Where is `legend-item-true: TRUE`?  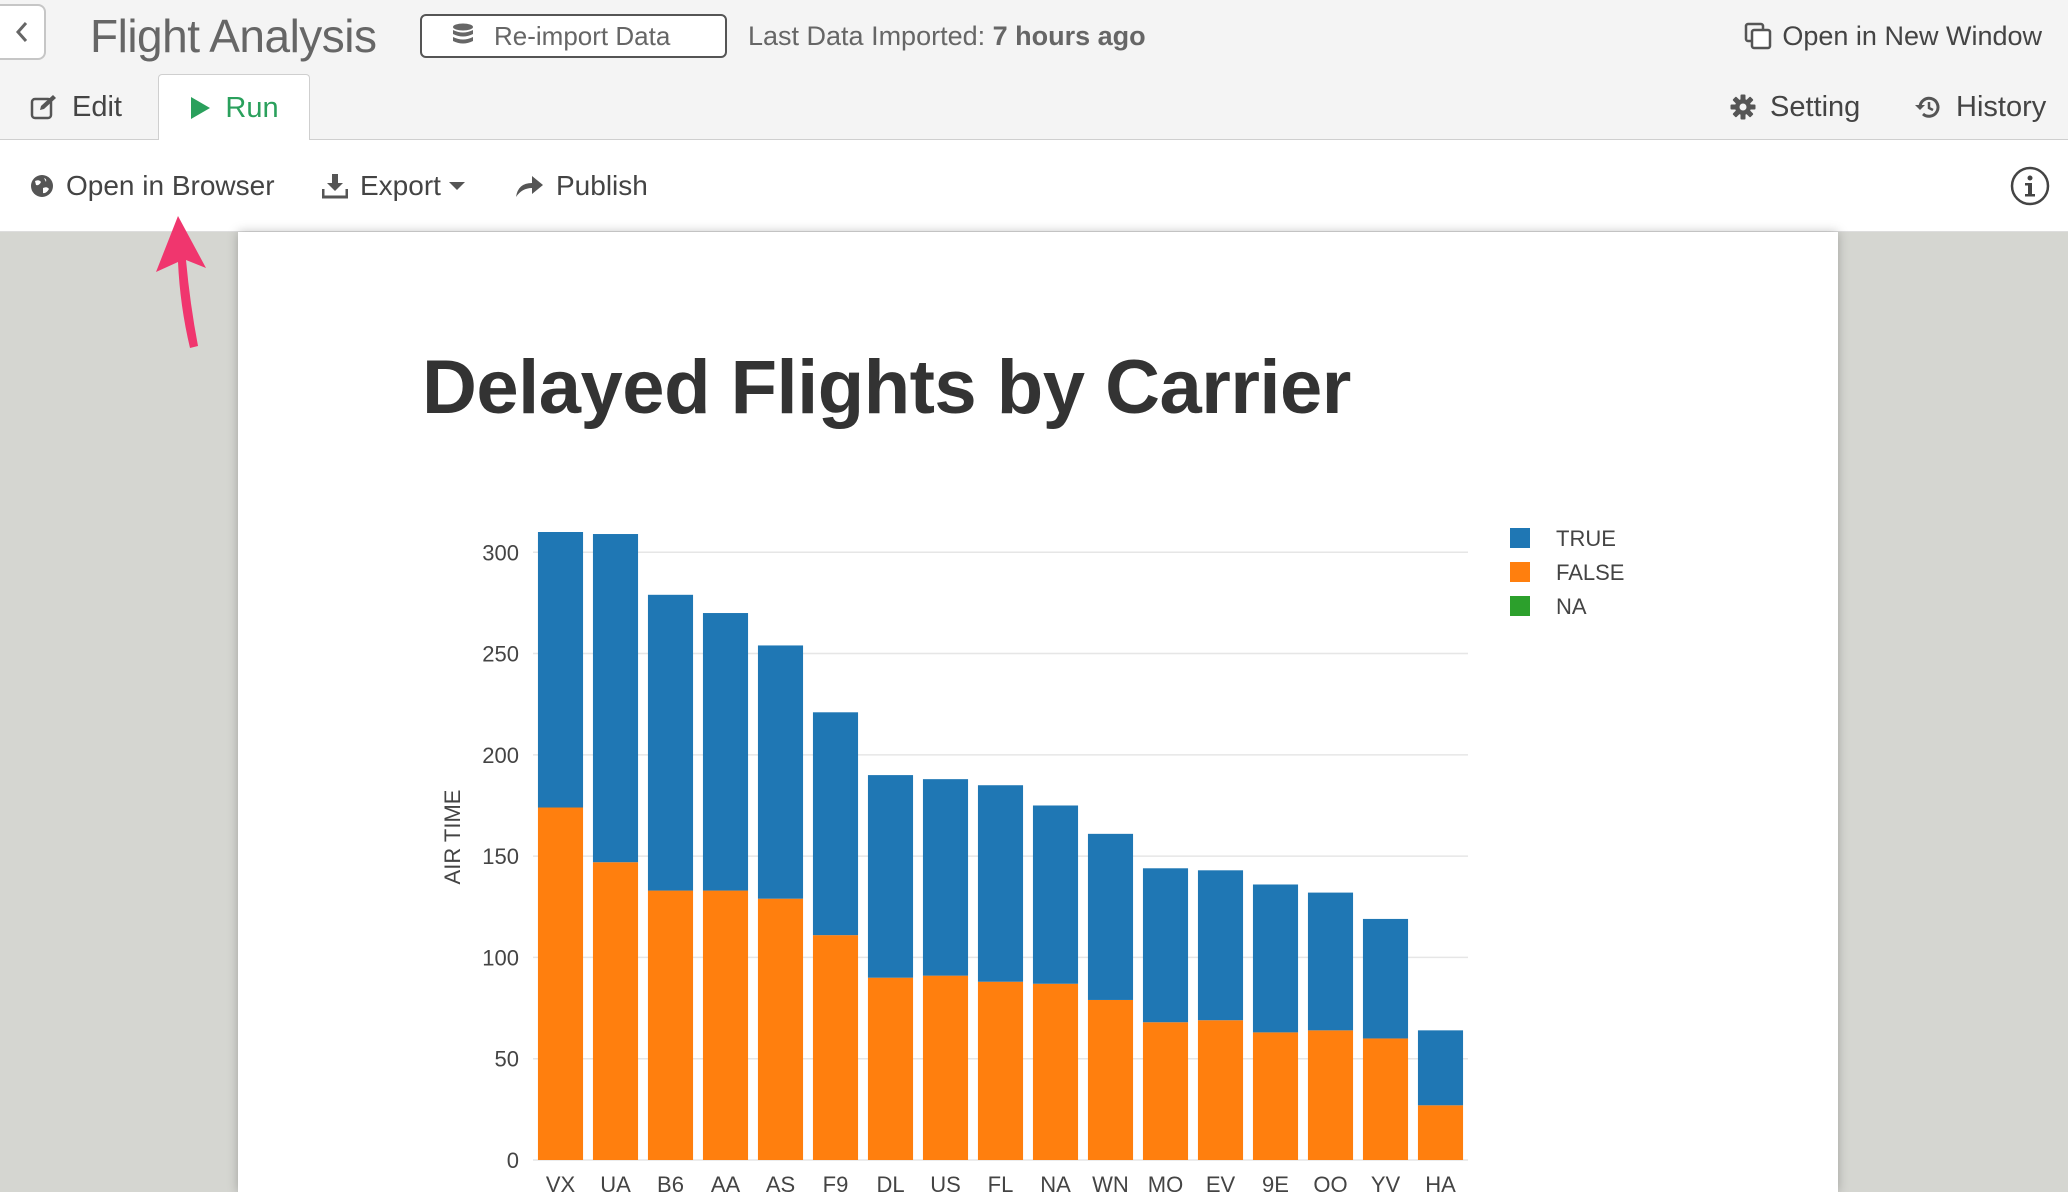
legend-item-true: TRUE is located at coordinates (1586, 538).